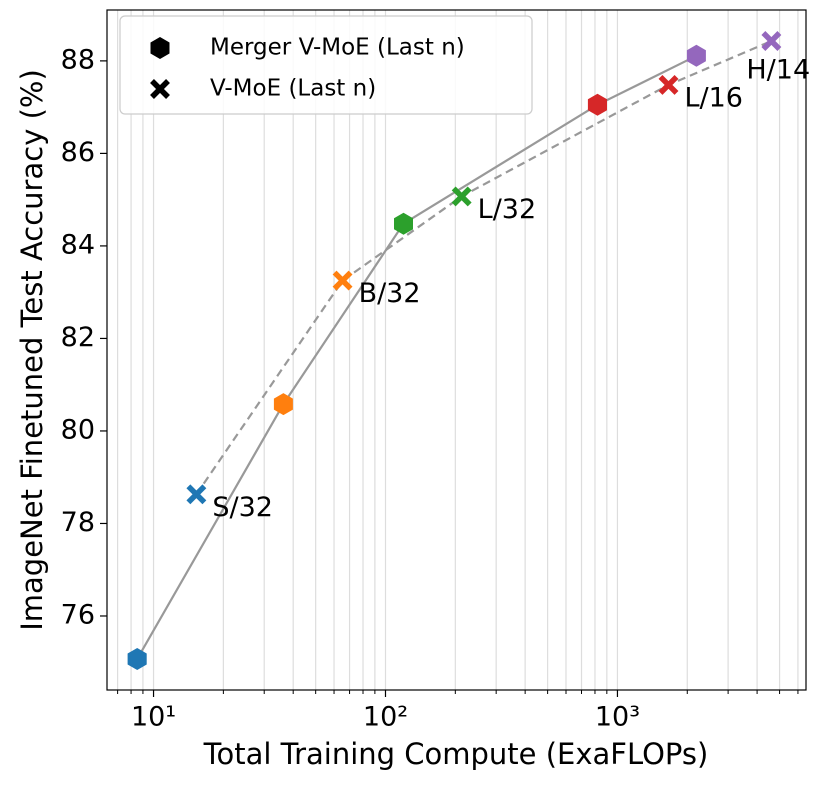  I want to click on point-label: S/32, so click(242, 507).